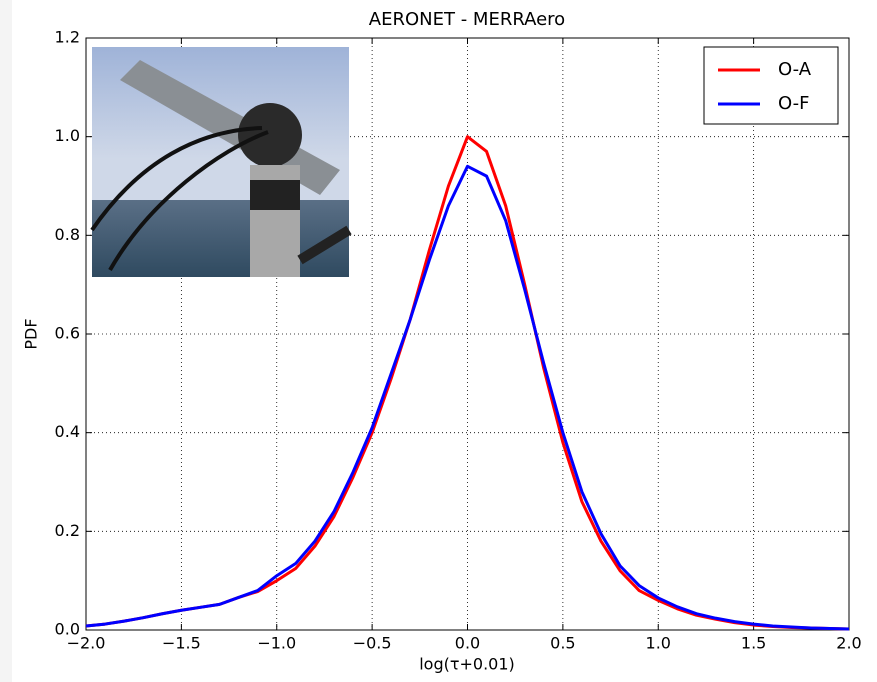 The width and height of the screenshot is (877, 682). I want to click on x-tick-label: −1.5, so click(181, 643).